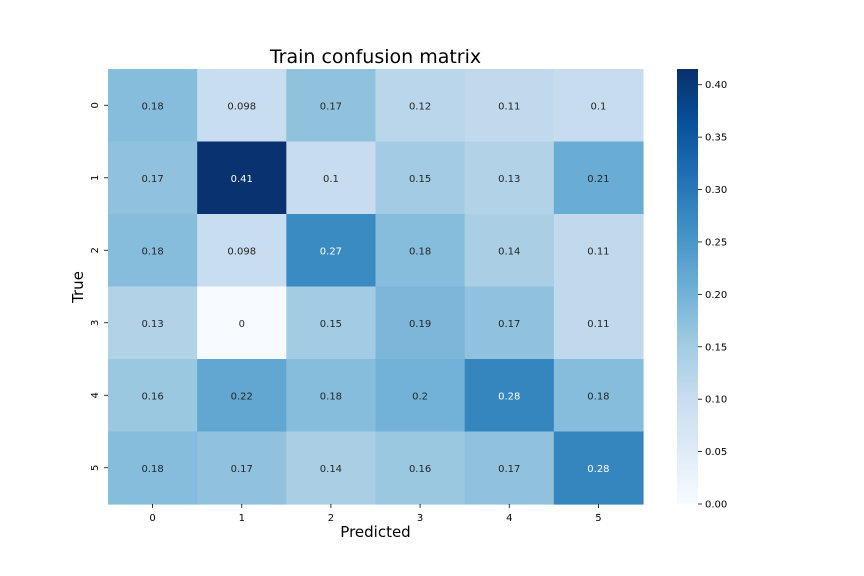 The image size is (864, 576). I want to click on cell-value-label: 0.22, so click(242, 396).